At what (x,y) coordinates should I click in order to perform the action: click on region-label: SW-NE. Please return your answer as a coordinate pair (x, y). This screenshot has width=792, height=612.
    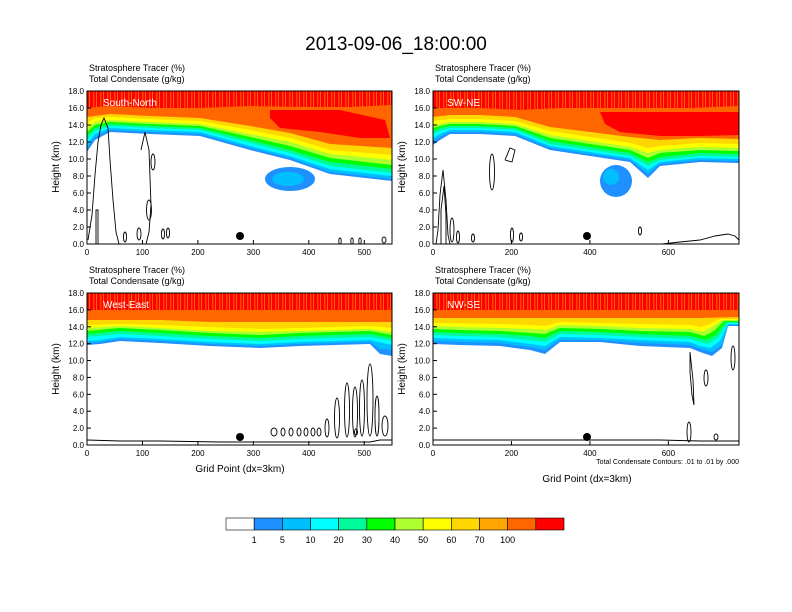
    Looking at the image, I should click on (463, 103).